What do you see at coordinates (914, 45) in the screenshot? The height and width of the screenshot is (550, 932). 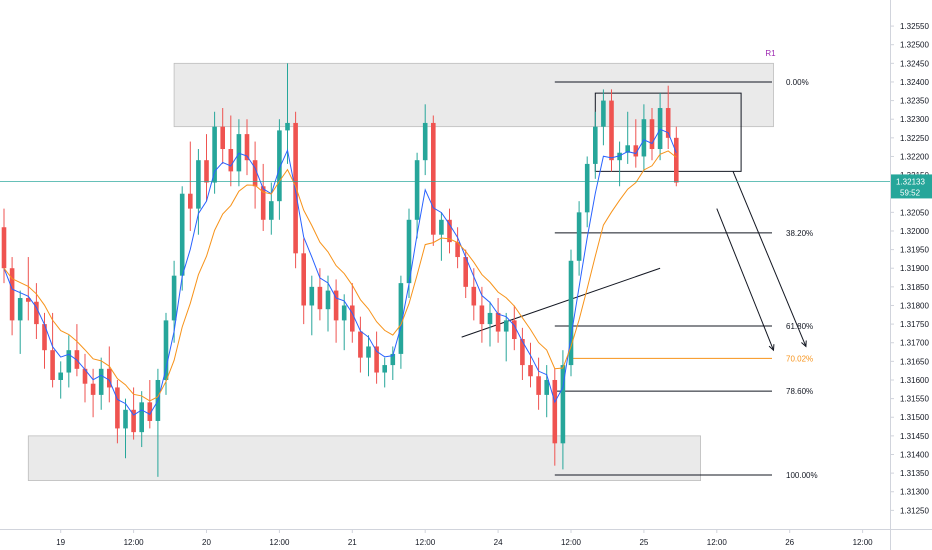 I see `y-tick-label: 1.32500` at bounding box center [914, 45].